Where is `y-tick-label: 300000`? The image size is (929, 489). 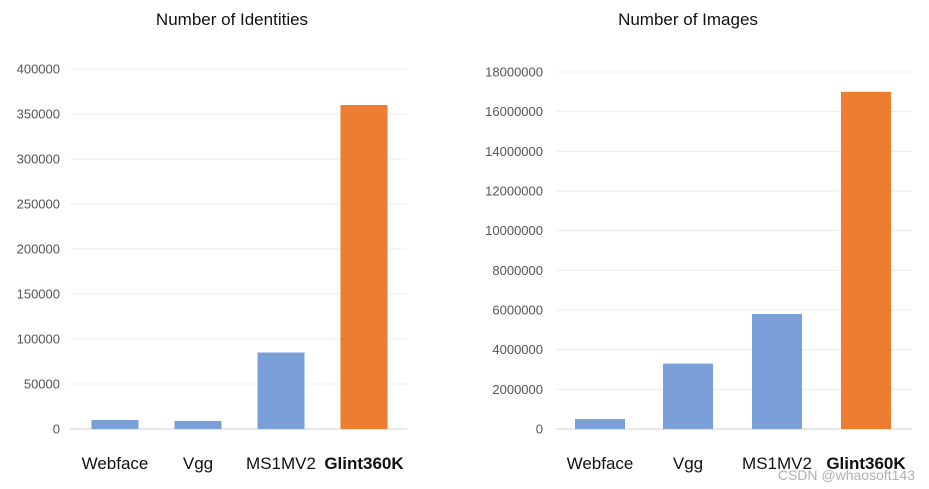
y-tick-label: 300000 is located at coordinates (38, 159).